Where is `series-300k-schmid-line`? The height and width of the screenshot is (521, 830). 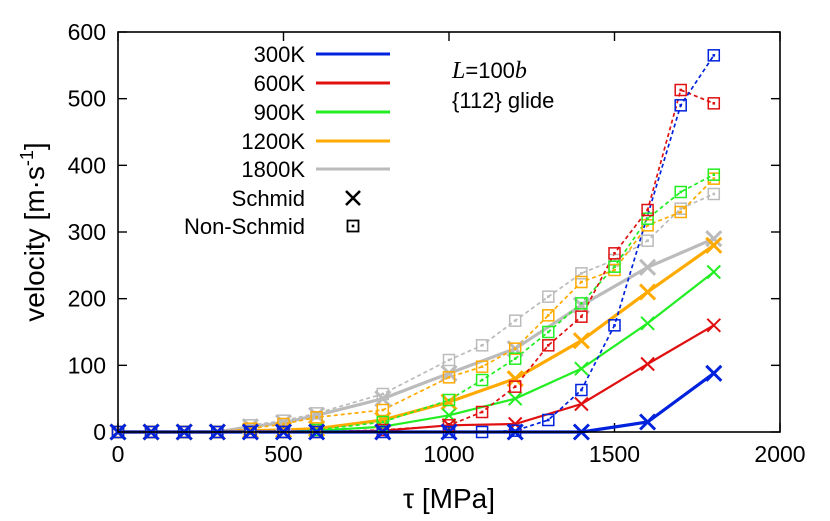 series-300k-schmid-line is located at coordinates (416, 403).